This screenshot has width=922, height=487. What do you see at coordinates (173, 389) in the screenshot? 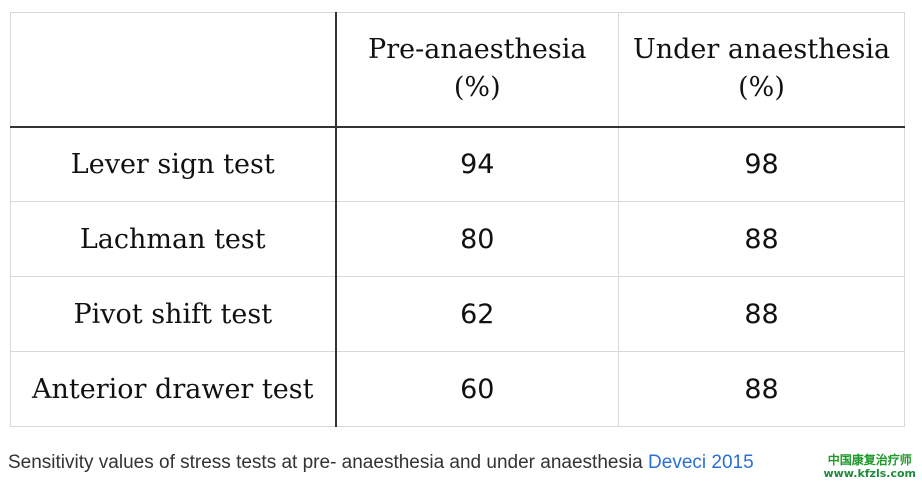
I see `test-name-cell: Anterior drawer test` at bounding box center [173, 389].